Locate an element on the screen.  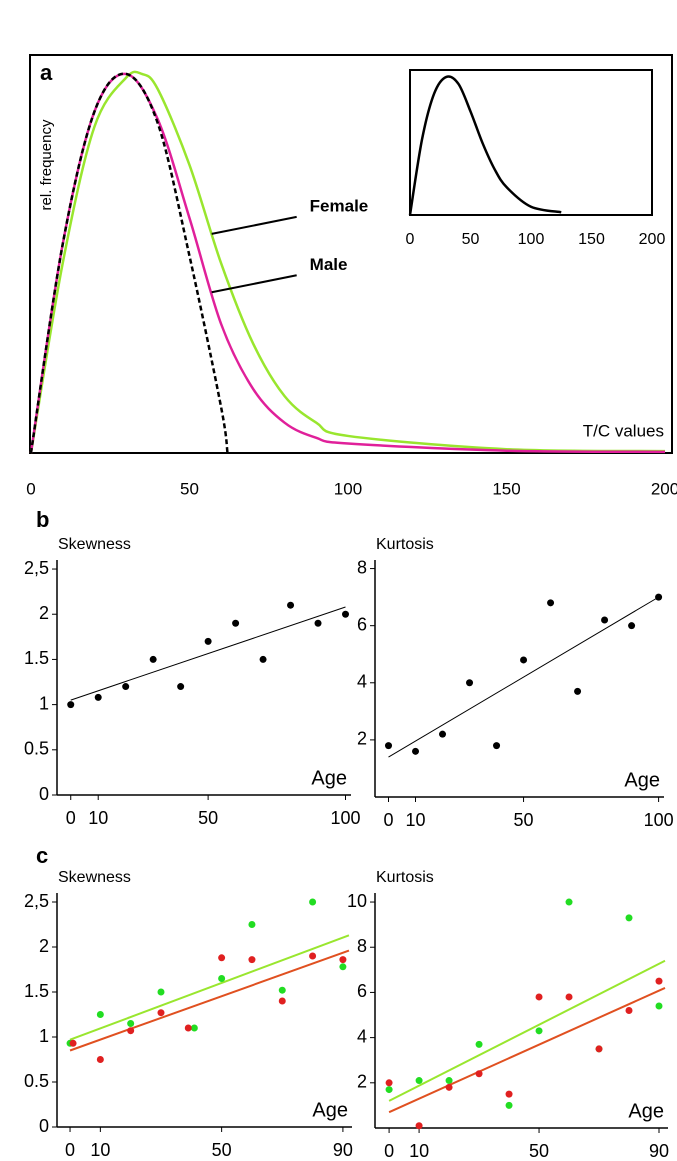
y-tick-label: 1.5 is located at coordinates (36, 658).